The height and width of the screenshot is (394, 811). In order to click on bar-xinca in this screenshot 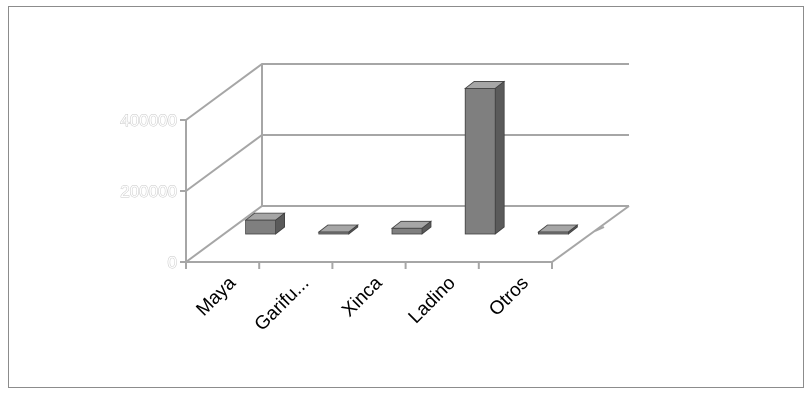, I will do `click(411, 227)`.